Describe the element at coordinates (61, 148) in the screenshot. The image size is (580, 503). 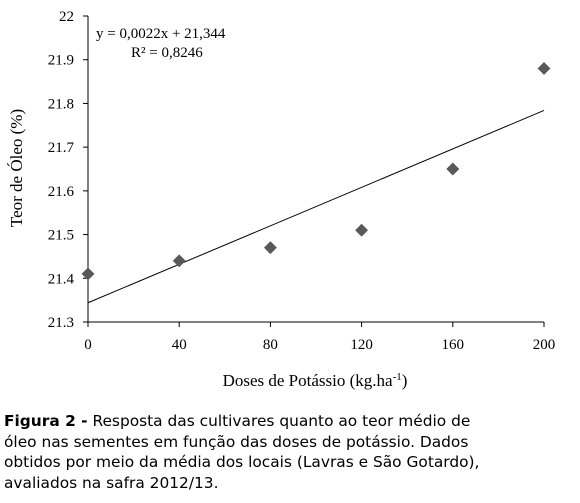
I see `y-tick-label: 21.7` at that location.